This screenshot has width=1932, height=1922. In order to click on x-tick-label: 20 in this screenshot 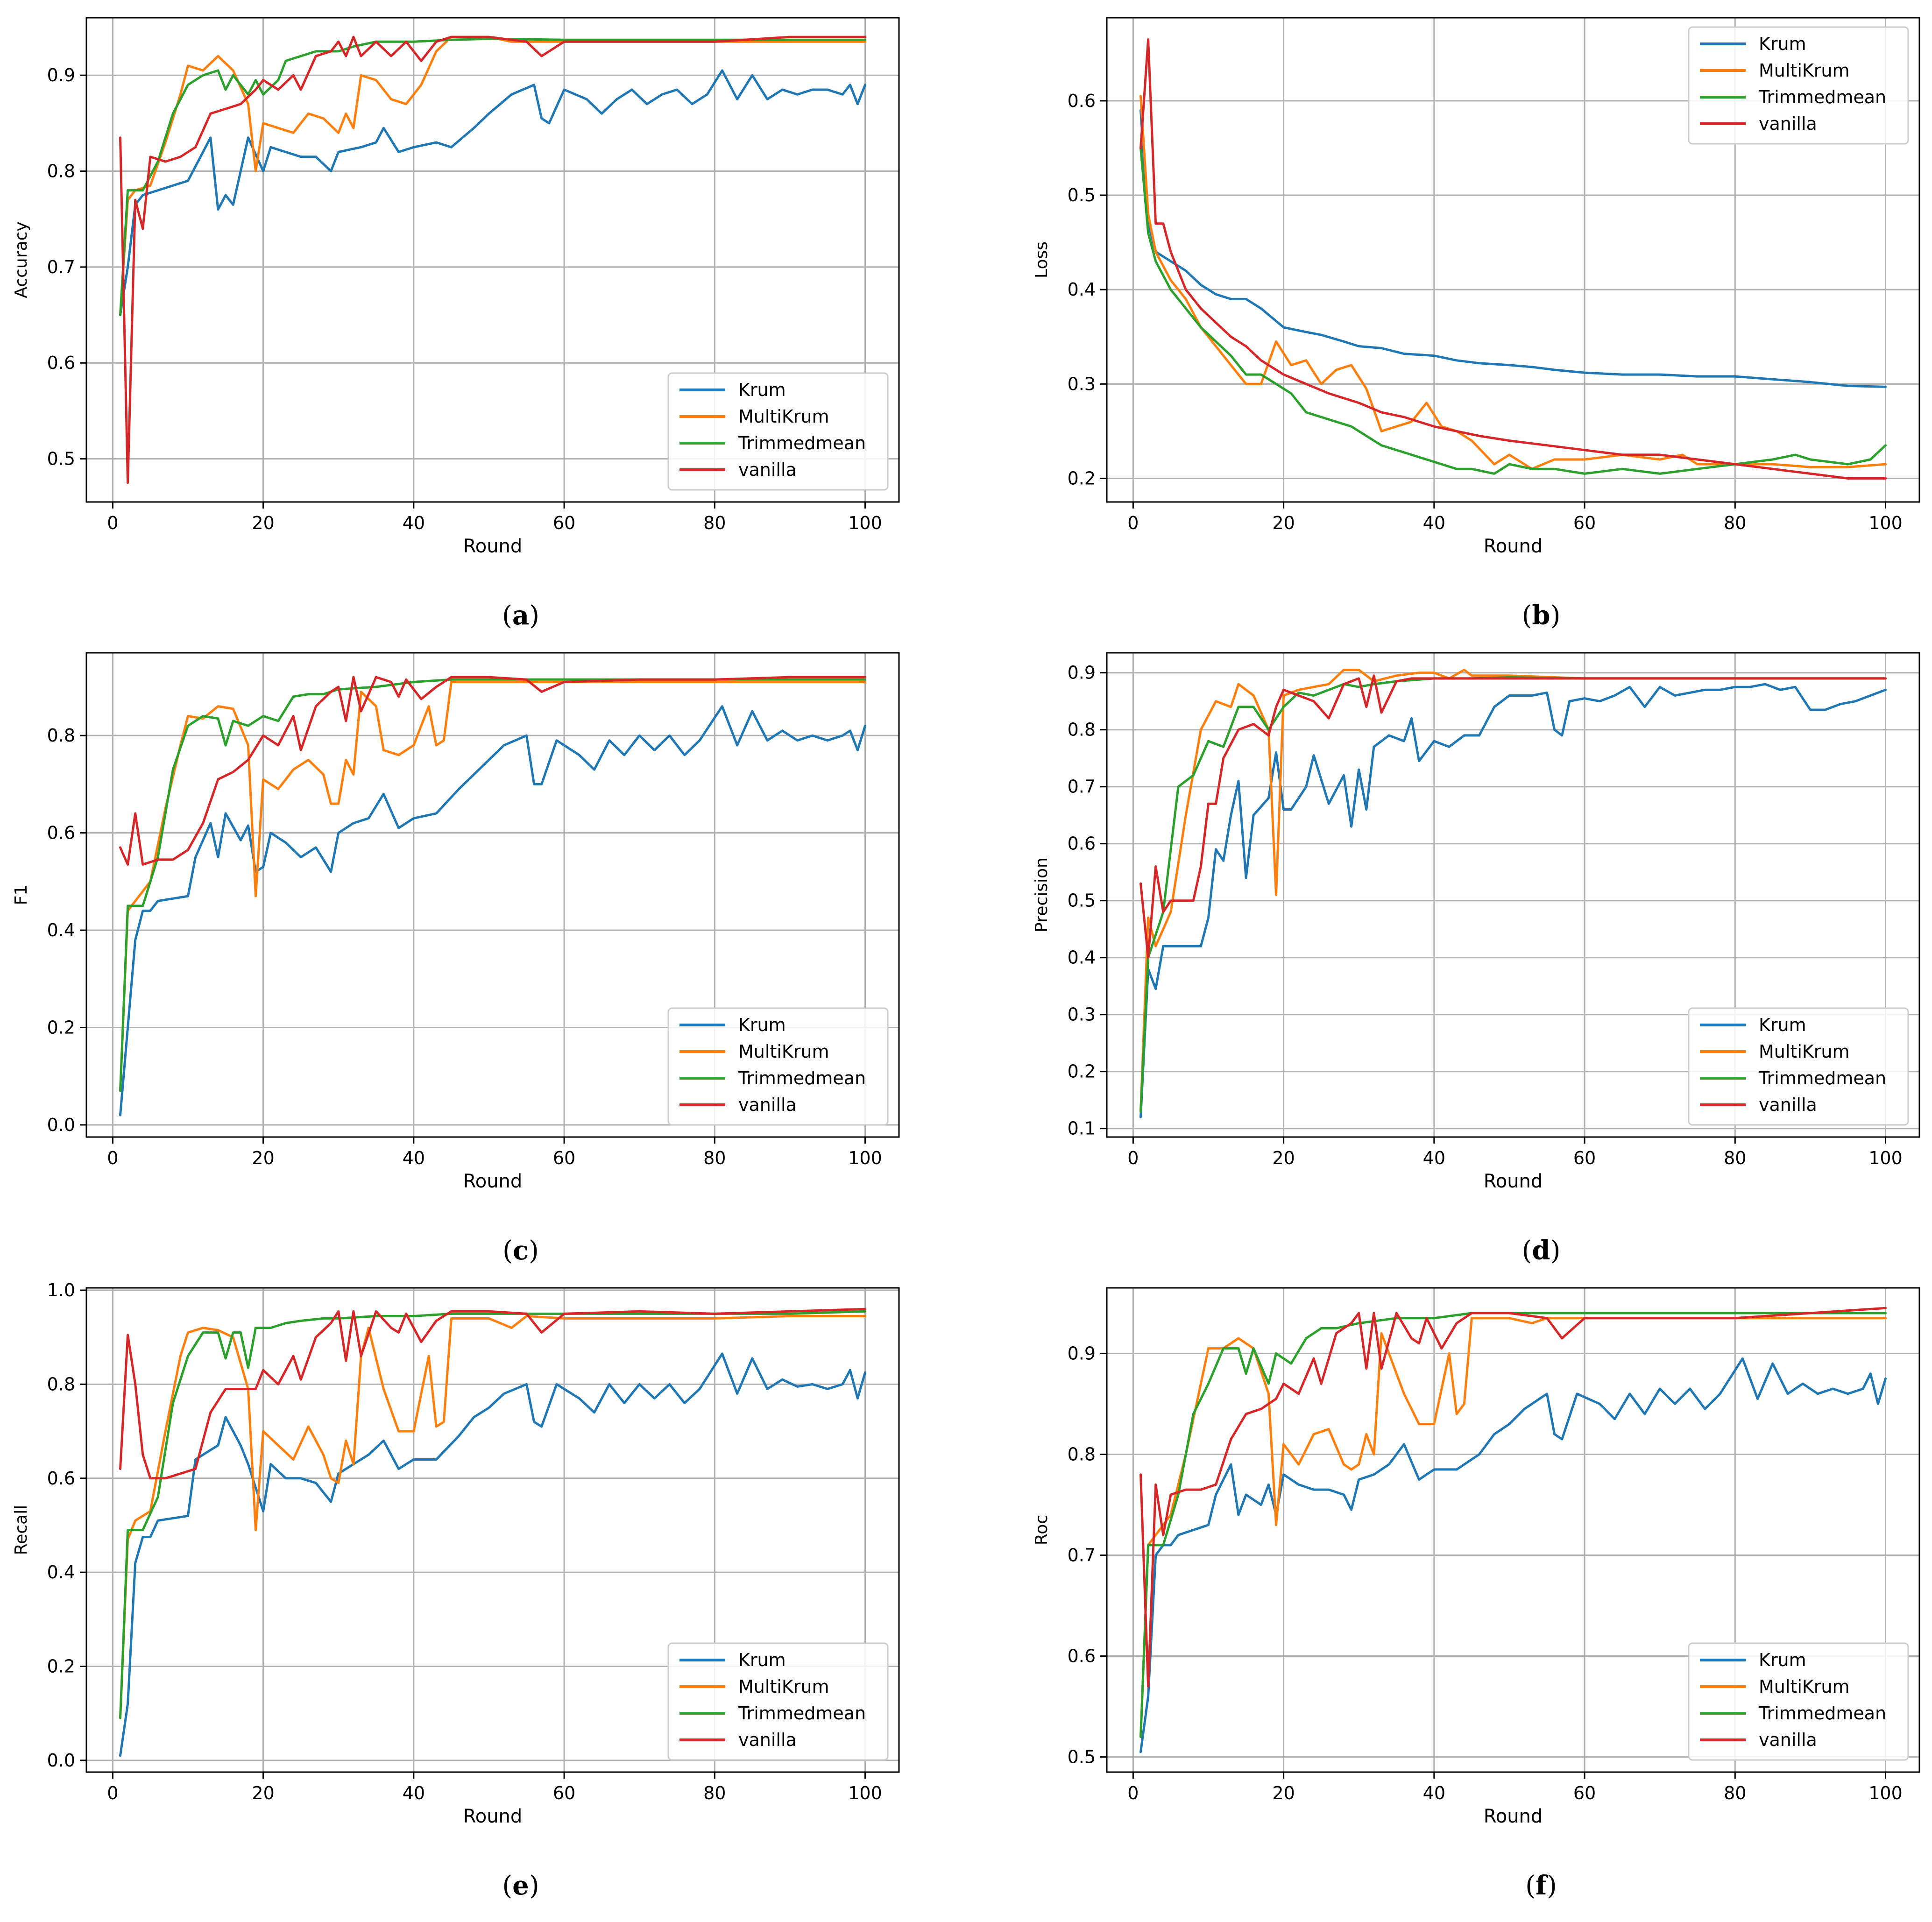, I will do `click(263, 1793)`.